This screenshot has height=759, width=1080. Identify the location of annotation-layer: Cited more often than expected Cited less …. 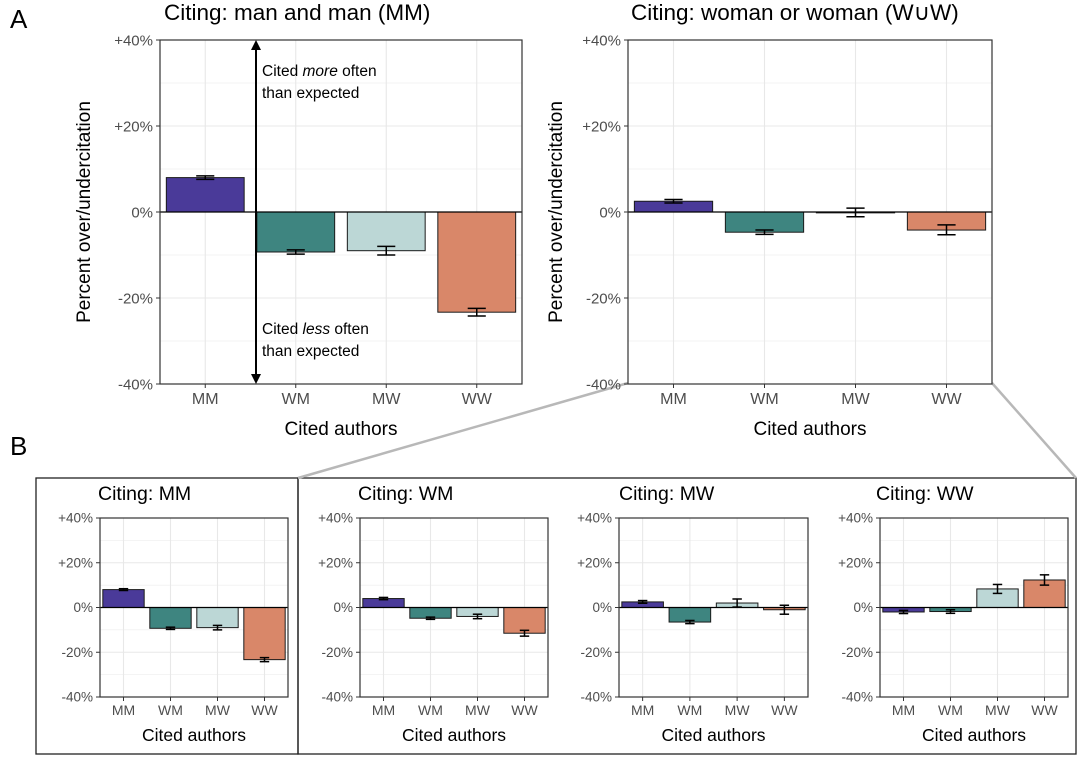
(314, 212).